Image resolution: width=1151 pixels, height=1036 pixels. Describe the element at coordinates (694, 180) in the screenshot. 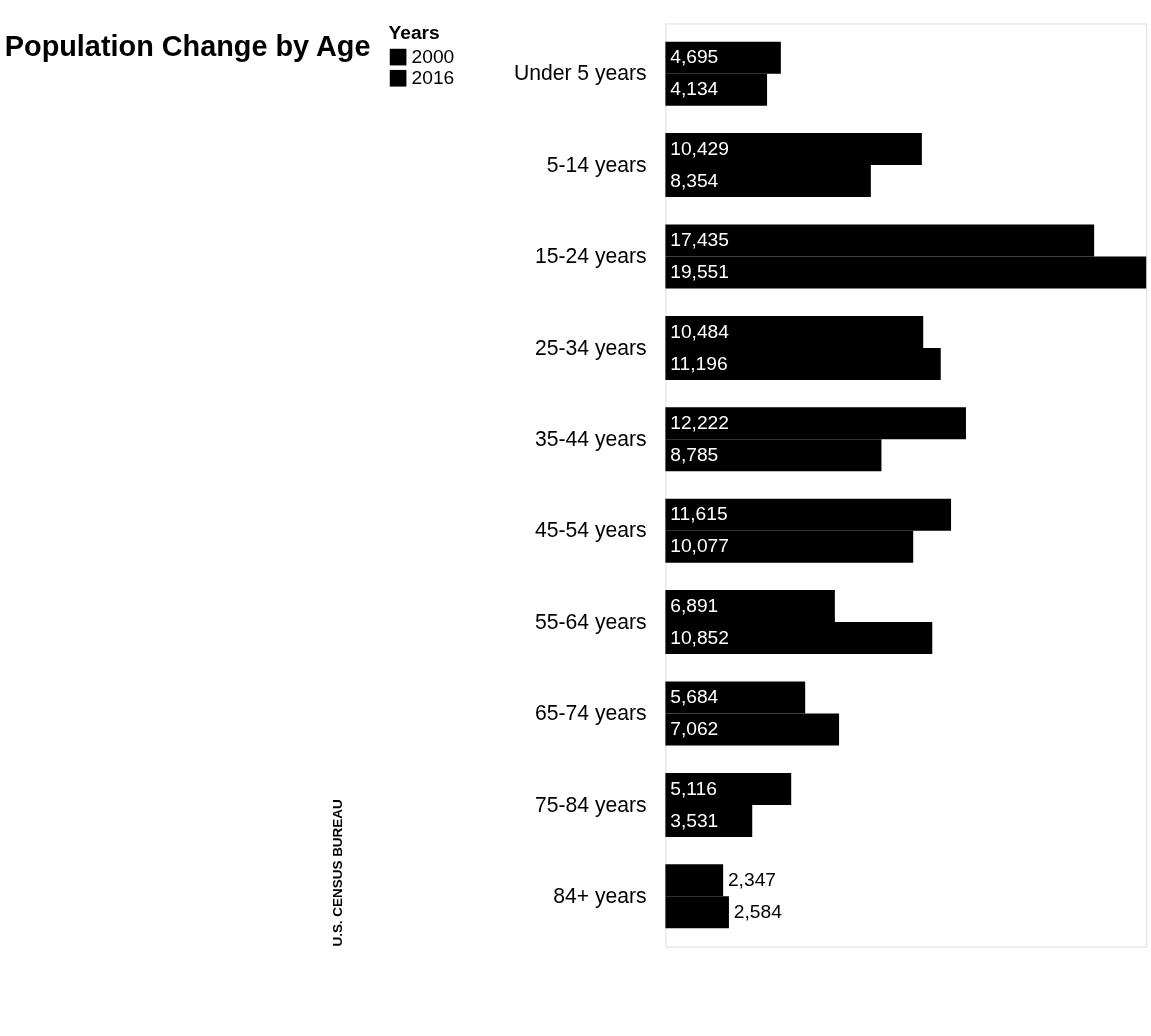

I see `data-label: 8,354` at that location.